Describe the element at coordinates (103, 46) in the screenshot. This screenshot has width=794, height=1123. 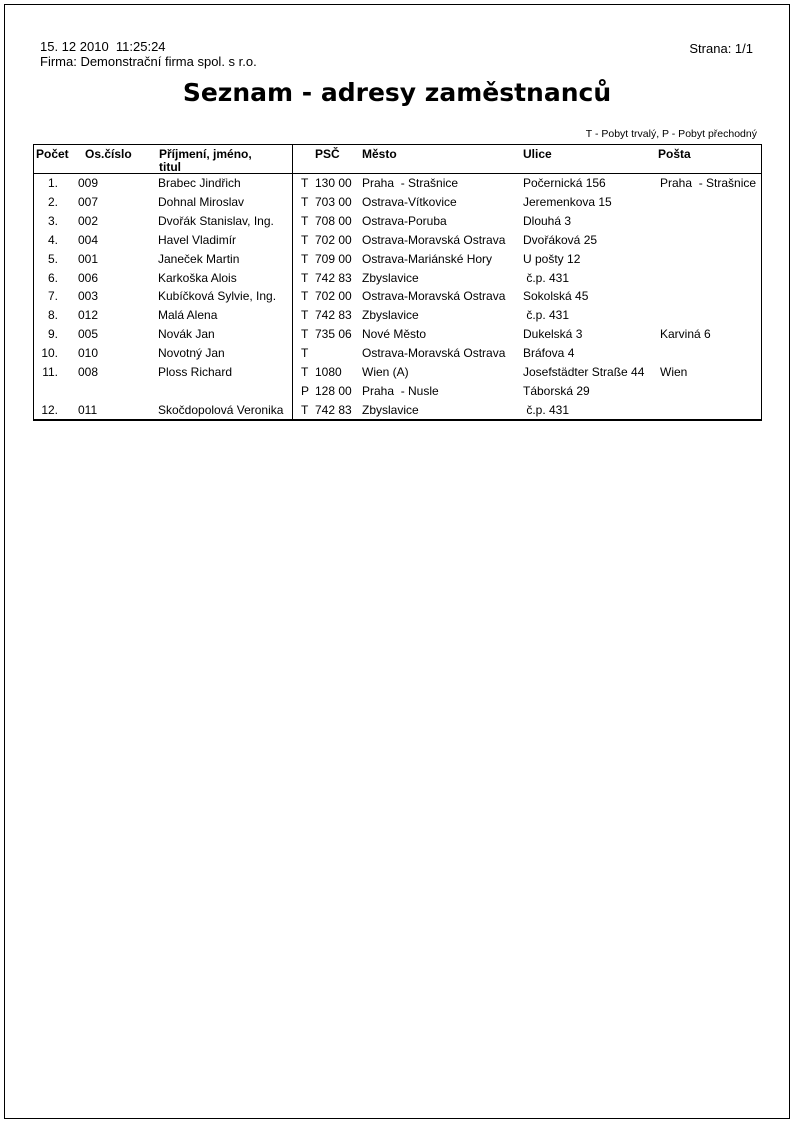
I see `report-datetime: 15. 12 2010 11:25:24` at that location.